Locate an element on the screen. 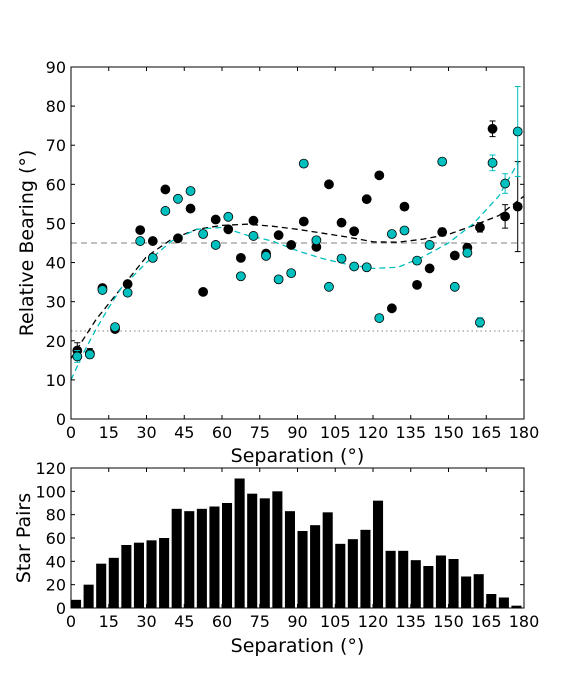 The width and height of the screenshot is (583, 677). y-axis-label: Relative Bearing (°) is located at coordinates (27, 243).